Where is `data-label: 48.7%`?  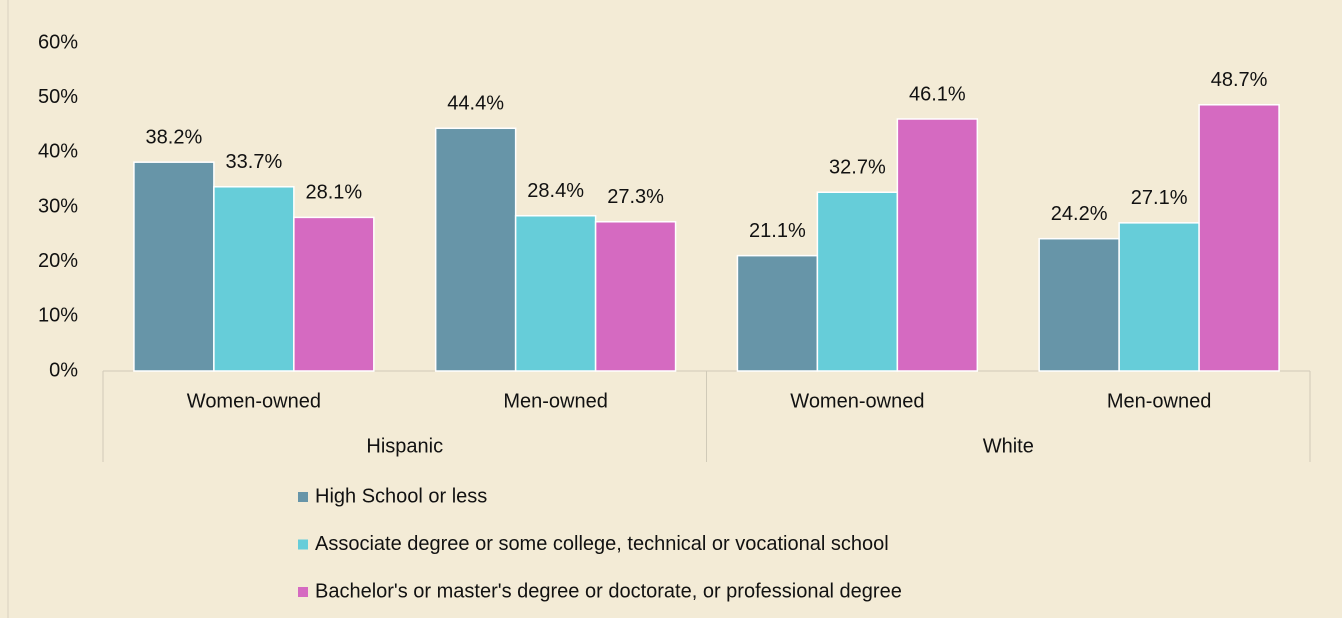 data-label: 48.7% is located at coordinates (1239, 80).